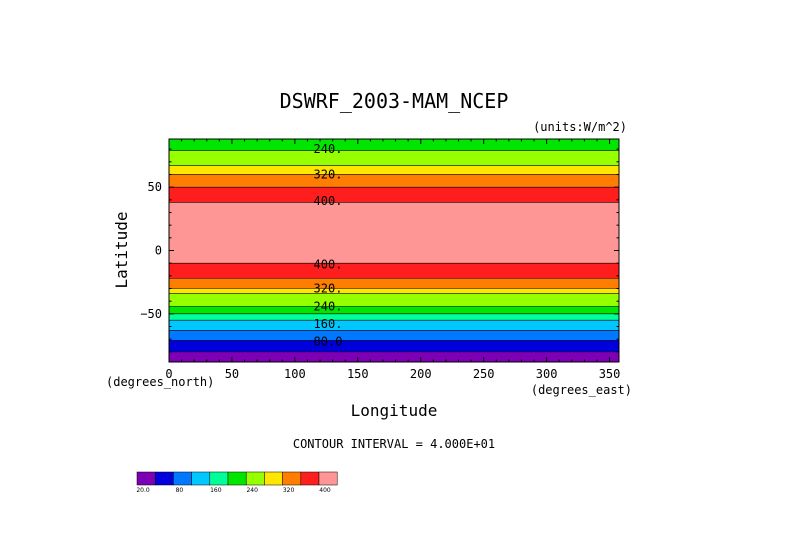 The image size is (789, 558). I want to click on chart-title: DSWRF_2003-MAM_NCEP, so click(394, 101).